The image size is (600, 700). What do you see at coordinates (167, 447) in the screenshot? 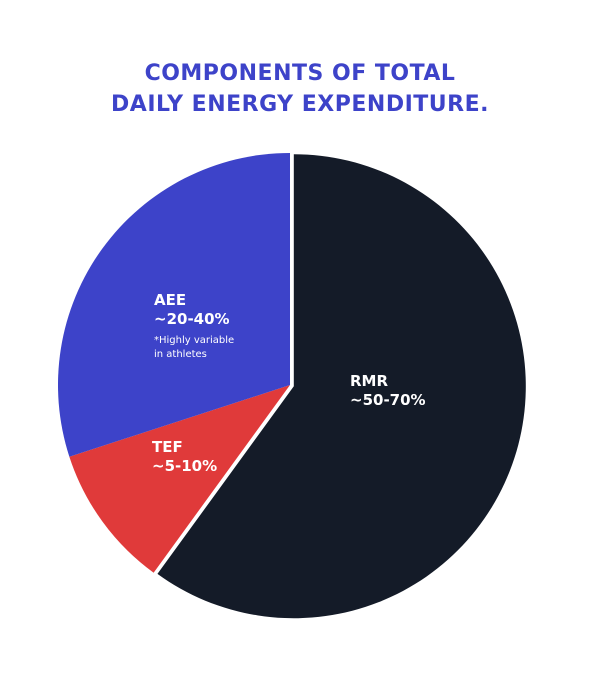
I see `tef-label: TEF` at bounding box center [167, 447].